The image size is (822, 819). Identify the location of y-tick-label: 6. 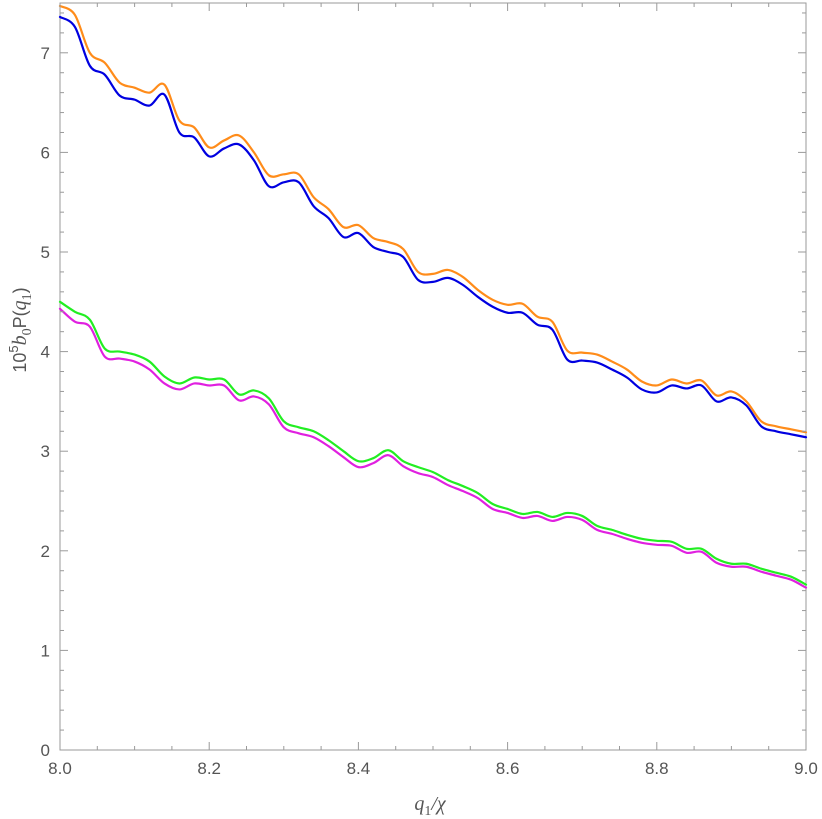
(45, 152).